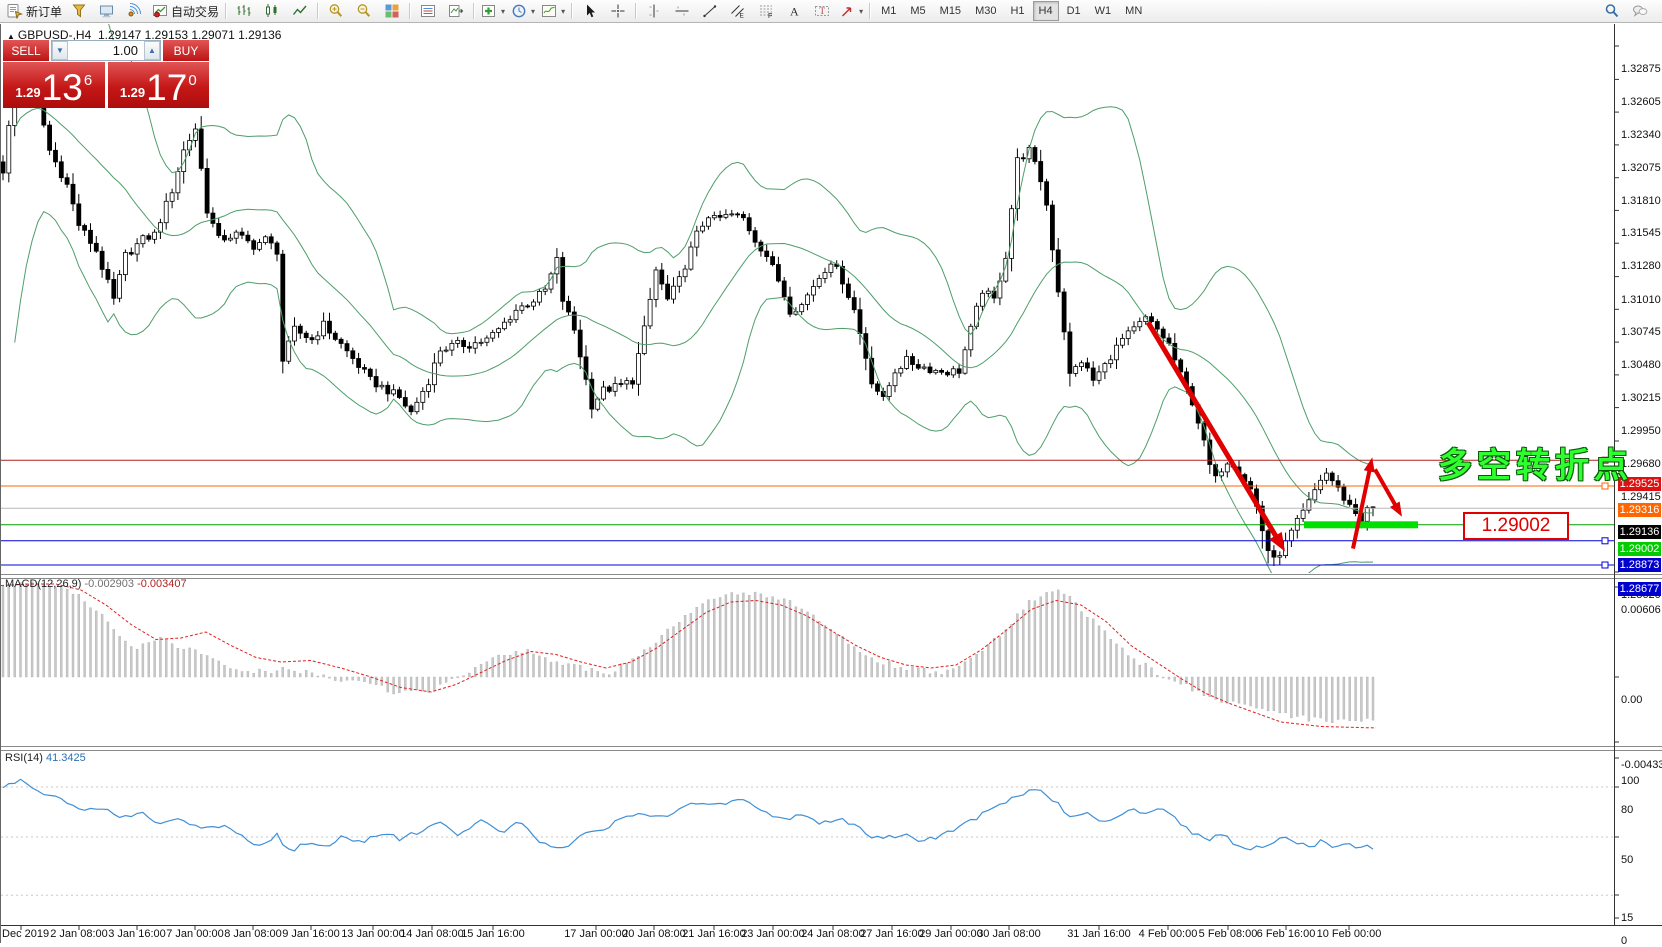 This screenshot has height=947, width=1662. Describe the element at coordinates (373, 934) in the screenshot. I see `time-axis-label: 13 Jan 00:00` at that location.